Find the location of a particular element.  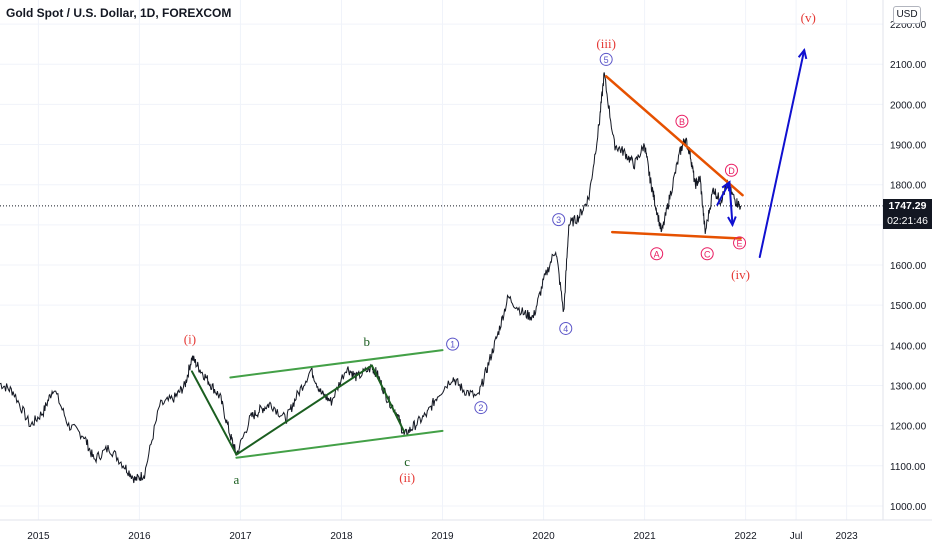

y-tick-label: 1500.00 is located at coordinates (908, 306).